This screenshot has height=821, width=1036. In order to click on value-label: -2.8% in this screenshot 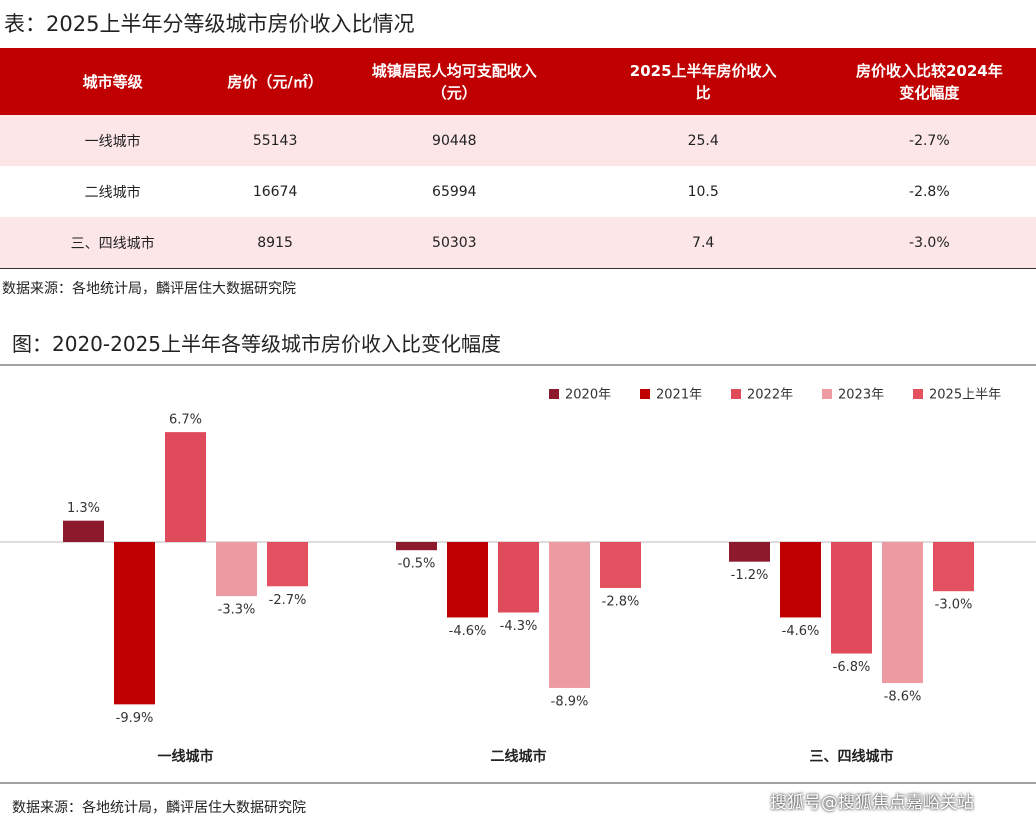, I will do `click(621, 601)`.